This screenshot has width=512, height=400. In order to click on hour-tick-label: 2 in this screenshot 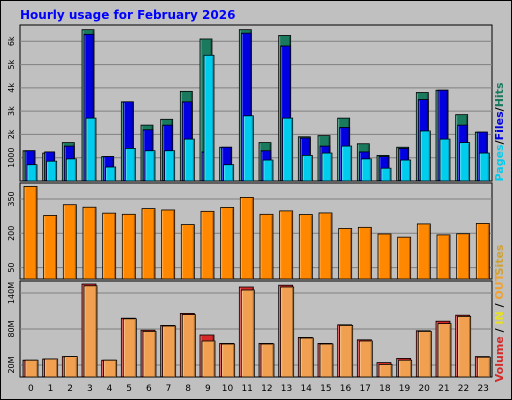, I will do `click(70, 389)`.